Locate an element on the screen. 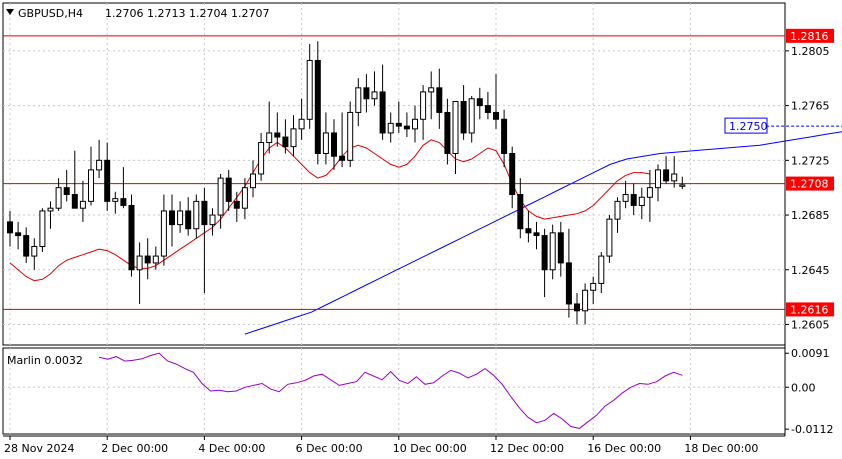 Image resolution: width=842 pixels, height=459 pixels. level-badge-label: 1.2616 is located at coordinates (809, 309).